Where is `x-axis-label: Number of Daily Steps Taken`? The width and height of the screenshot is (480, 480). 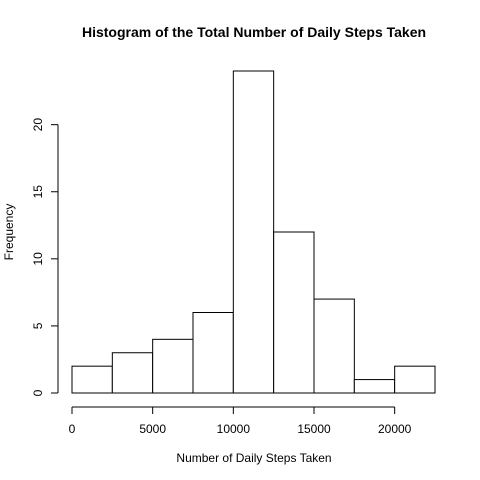
x-axis-label: Number of Daily Steps Taken is located at coordinates (253, 458).